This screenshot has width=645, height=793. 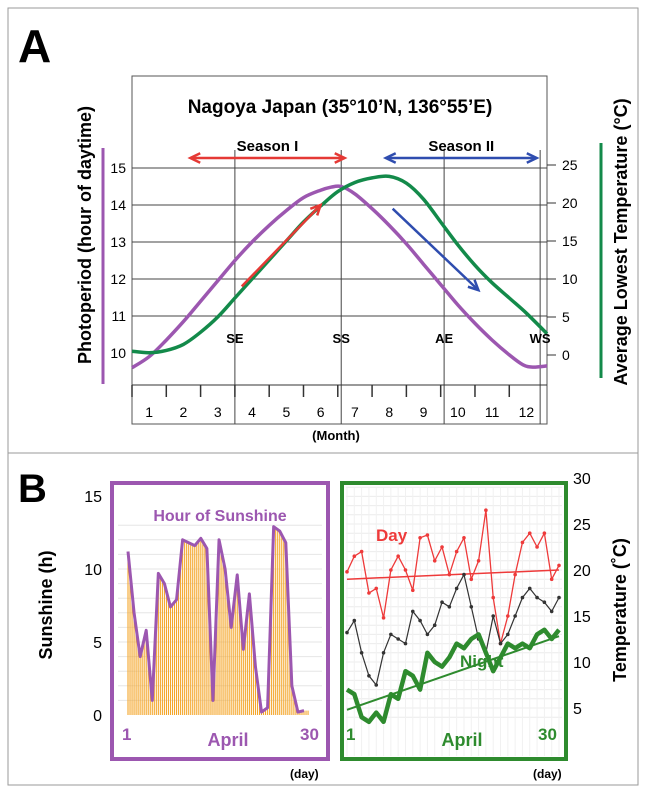 I want to click on panel-a-month-label: 3, so click(x=218, y=412).